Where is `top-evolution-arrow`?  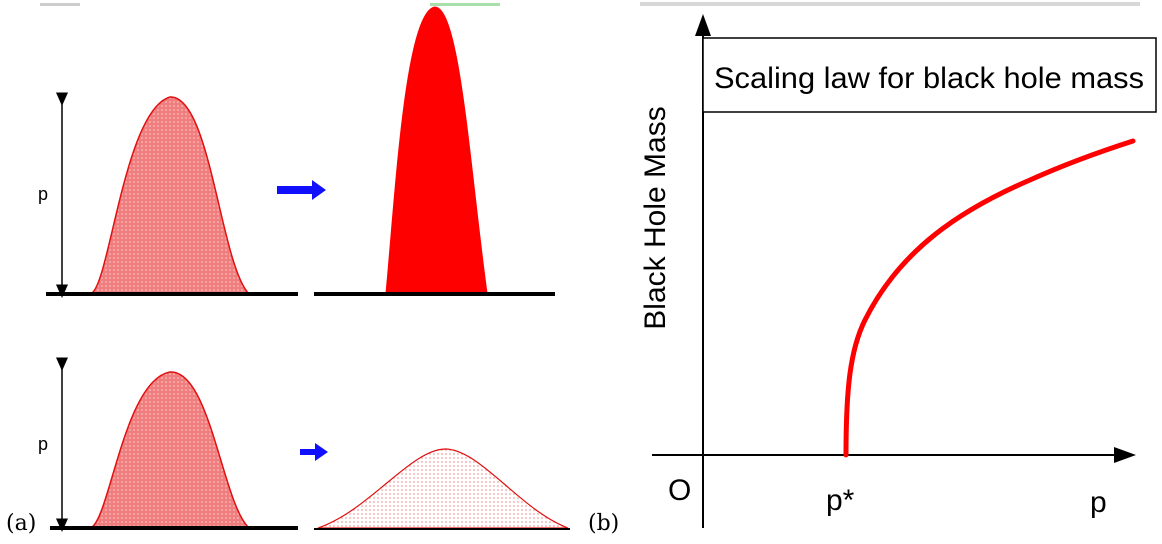
top-evolution-arrow is located at coordinates (301, 190).